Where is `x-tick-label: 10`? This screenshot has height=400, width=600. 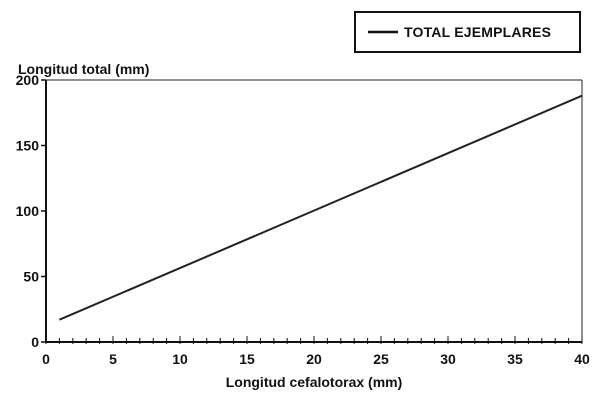 x-tick-label: 10 is located at coordinates (180, 359).